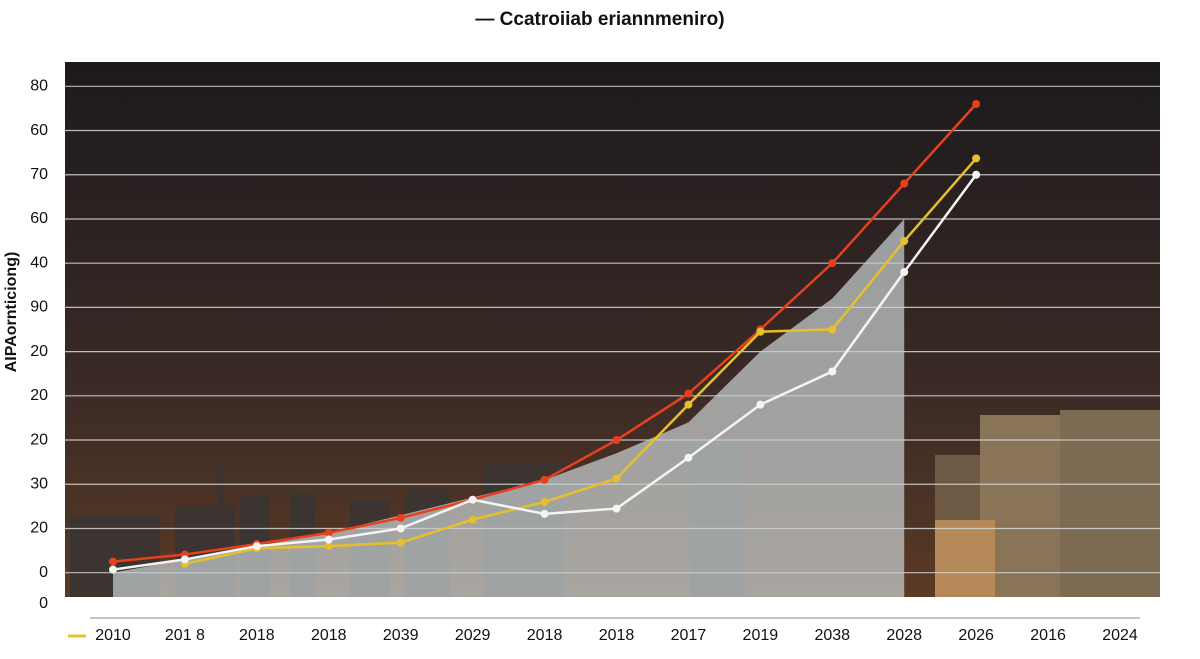 This screenshot has width=1200, height=659. What do you see at coordinates (39, 86) in the screenshot?
I see `y-tick-label: 80` at bounding box center [39, 86].